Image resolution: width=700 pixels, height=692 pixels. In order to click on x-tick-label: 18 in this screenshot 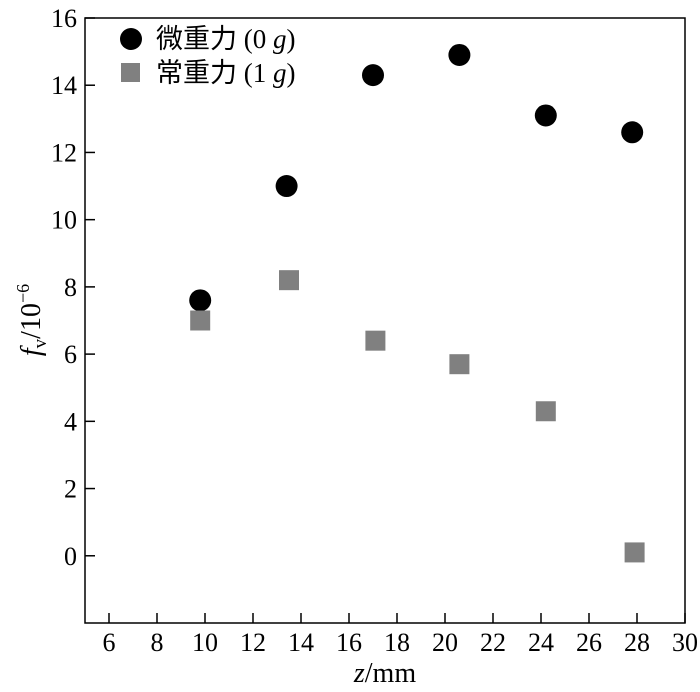, I will do `click(397, 642)`.